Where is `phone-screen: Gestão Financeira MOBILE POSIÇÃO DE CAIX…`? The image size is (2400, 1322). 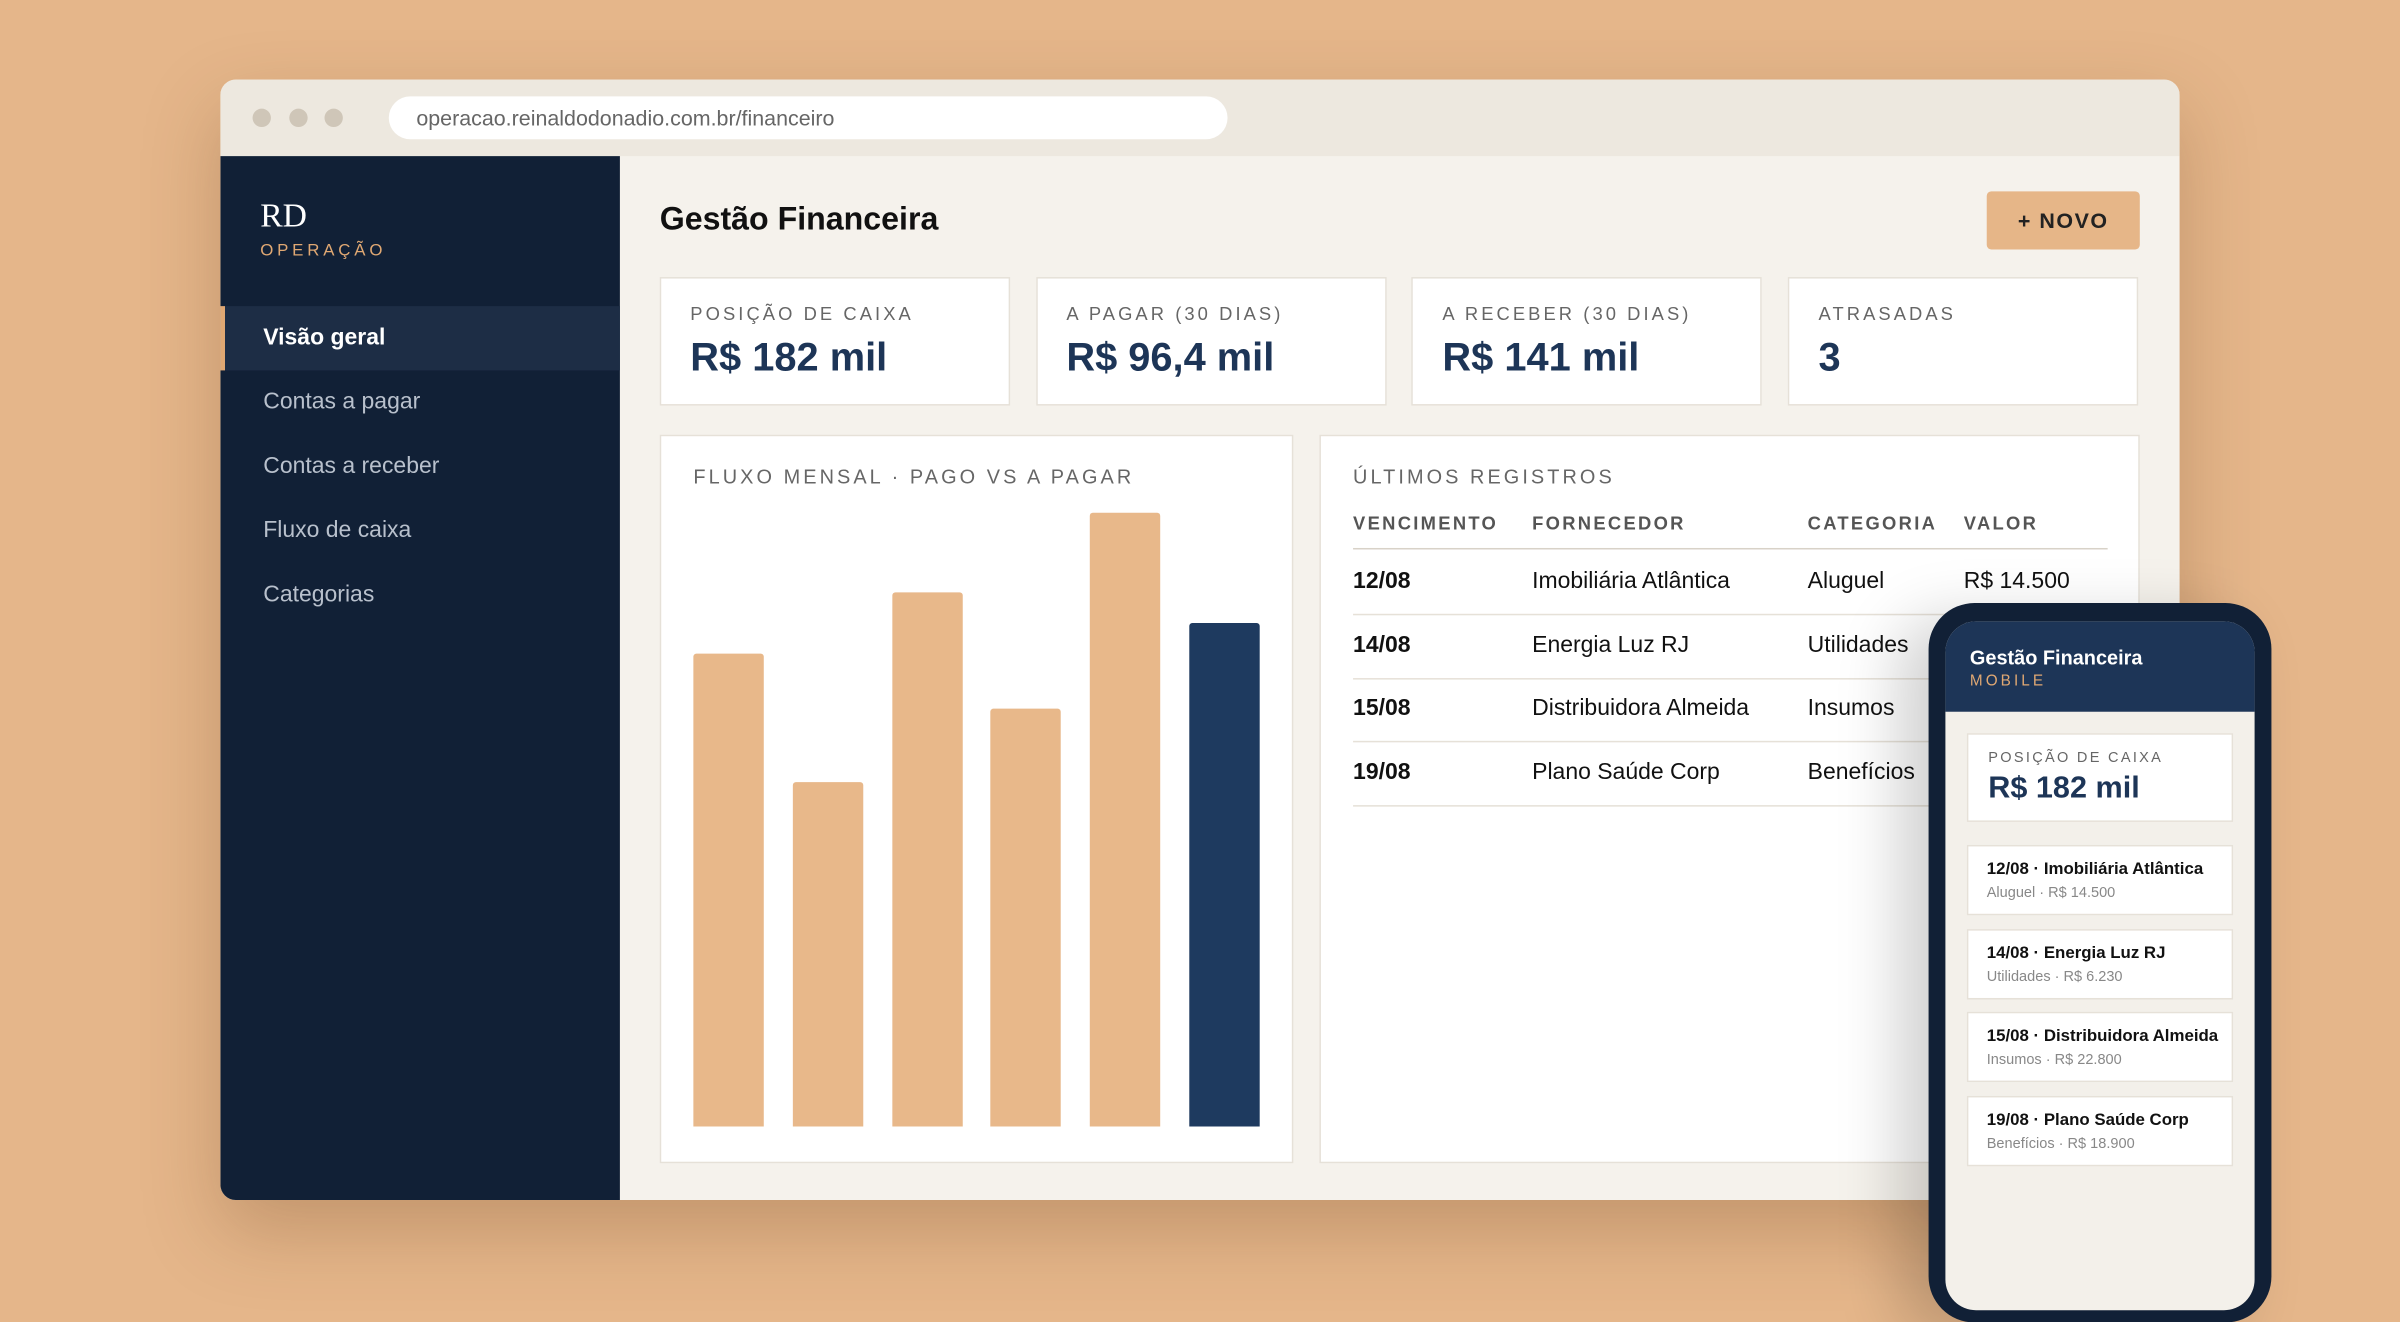
phone-screen: Gestão Financeira MOBILE POSIÇÃO DE CAIX… is located at coordinates (2100, 966).